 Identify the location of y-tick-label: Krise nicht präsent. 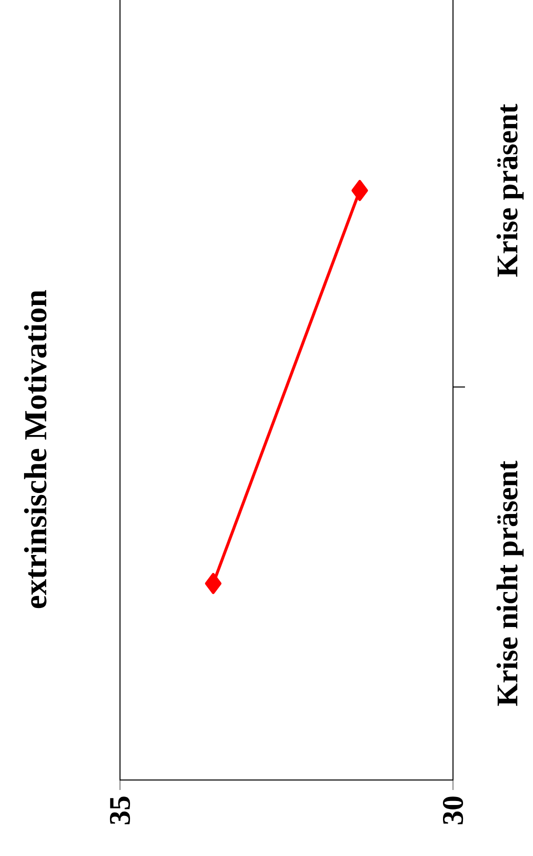
(510, 583).